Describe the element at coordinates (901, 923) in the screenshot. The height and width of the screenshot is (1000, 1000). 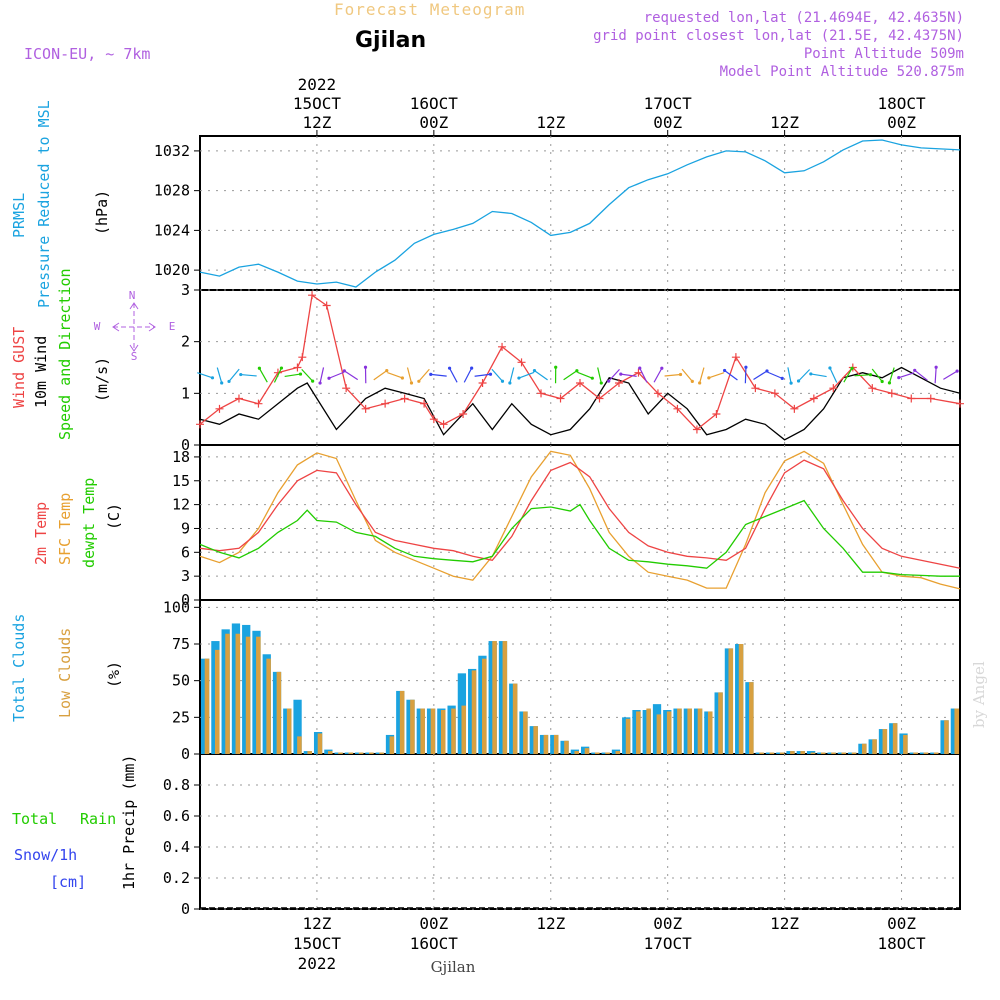
I see `bottom-time-label: 00Z` at that location.